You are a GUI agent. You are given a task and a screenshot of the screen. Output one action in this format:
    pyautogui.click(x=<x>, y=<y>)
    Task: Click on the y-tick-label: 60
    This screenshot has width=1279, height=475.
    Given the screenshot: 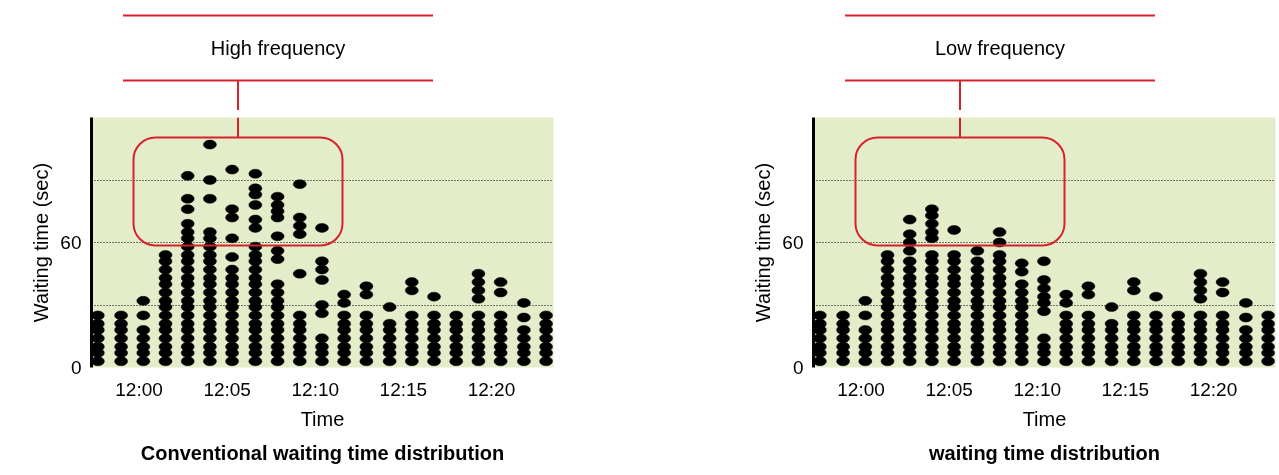 What is the action you would take?
    pyautogui.click(x=793, y=242)
    